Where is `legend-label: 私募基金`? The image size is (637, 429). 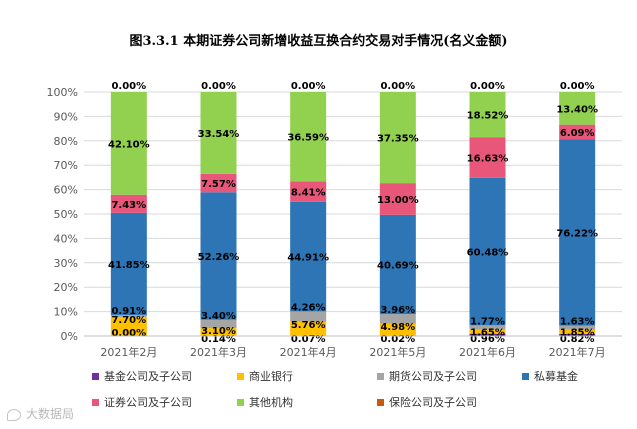
legend-label: 私募基金 is located at coordinates (556, 376).